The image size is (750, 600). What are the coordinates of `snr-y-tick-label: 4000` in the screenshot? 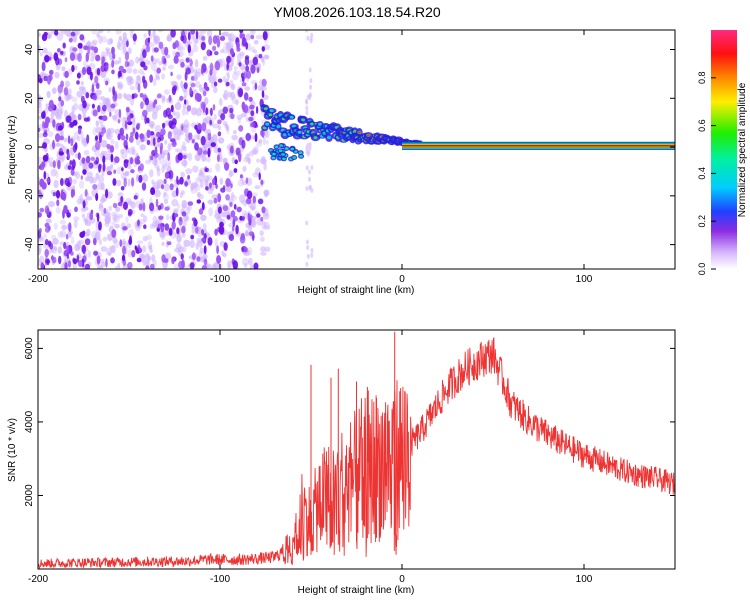 It's located at (29, 421).